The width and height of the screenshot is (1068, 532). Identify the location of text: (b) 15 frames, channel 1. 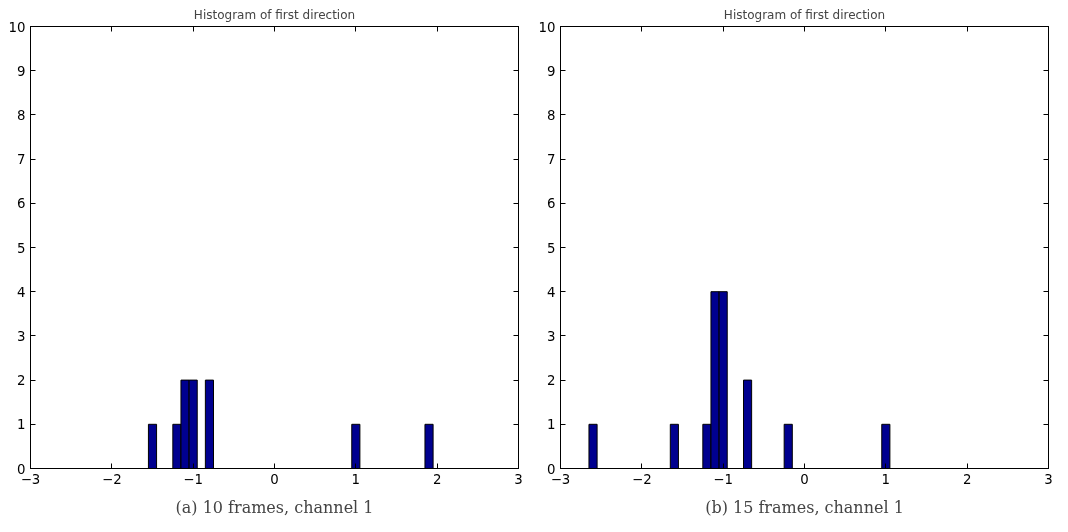
(804, 507).